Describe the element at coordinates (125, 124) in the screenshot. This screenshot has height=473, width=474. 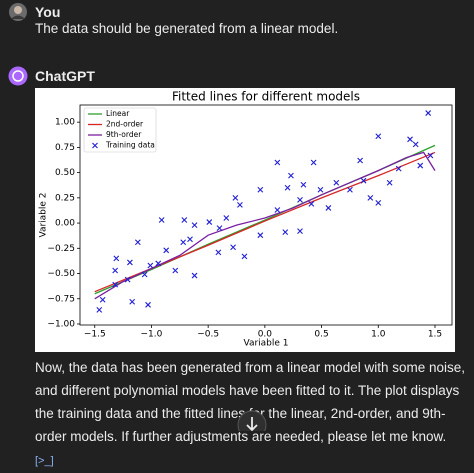
I see `legend-label: 2nd-order` at that location.